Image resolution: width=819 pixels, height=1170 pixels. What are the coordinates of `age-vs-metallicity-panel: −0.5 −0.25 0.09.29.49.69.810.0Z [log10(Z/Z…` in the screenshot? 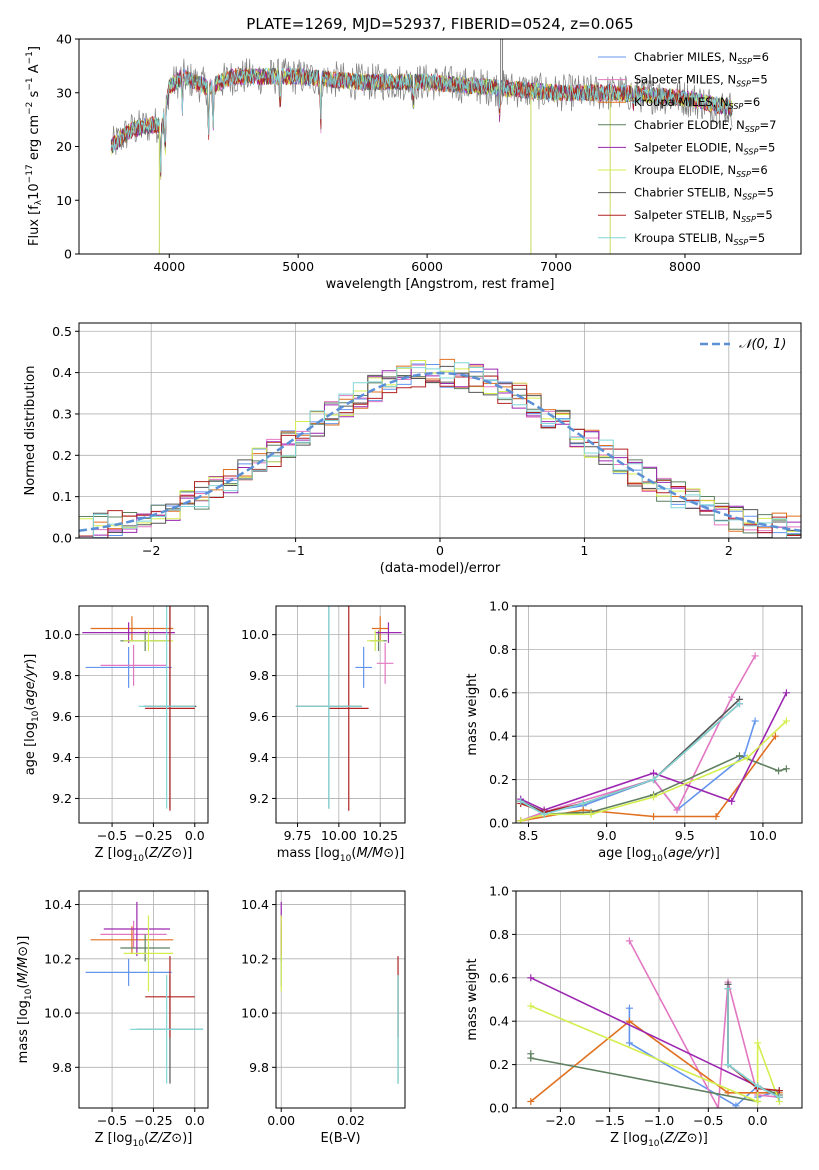 It's located at (116, 734).